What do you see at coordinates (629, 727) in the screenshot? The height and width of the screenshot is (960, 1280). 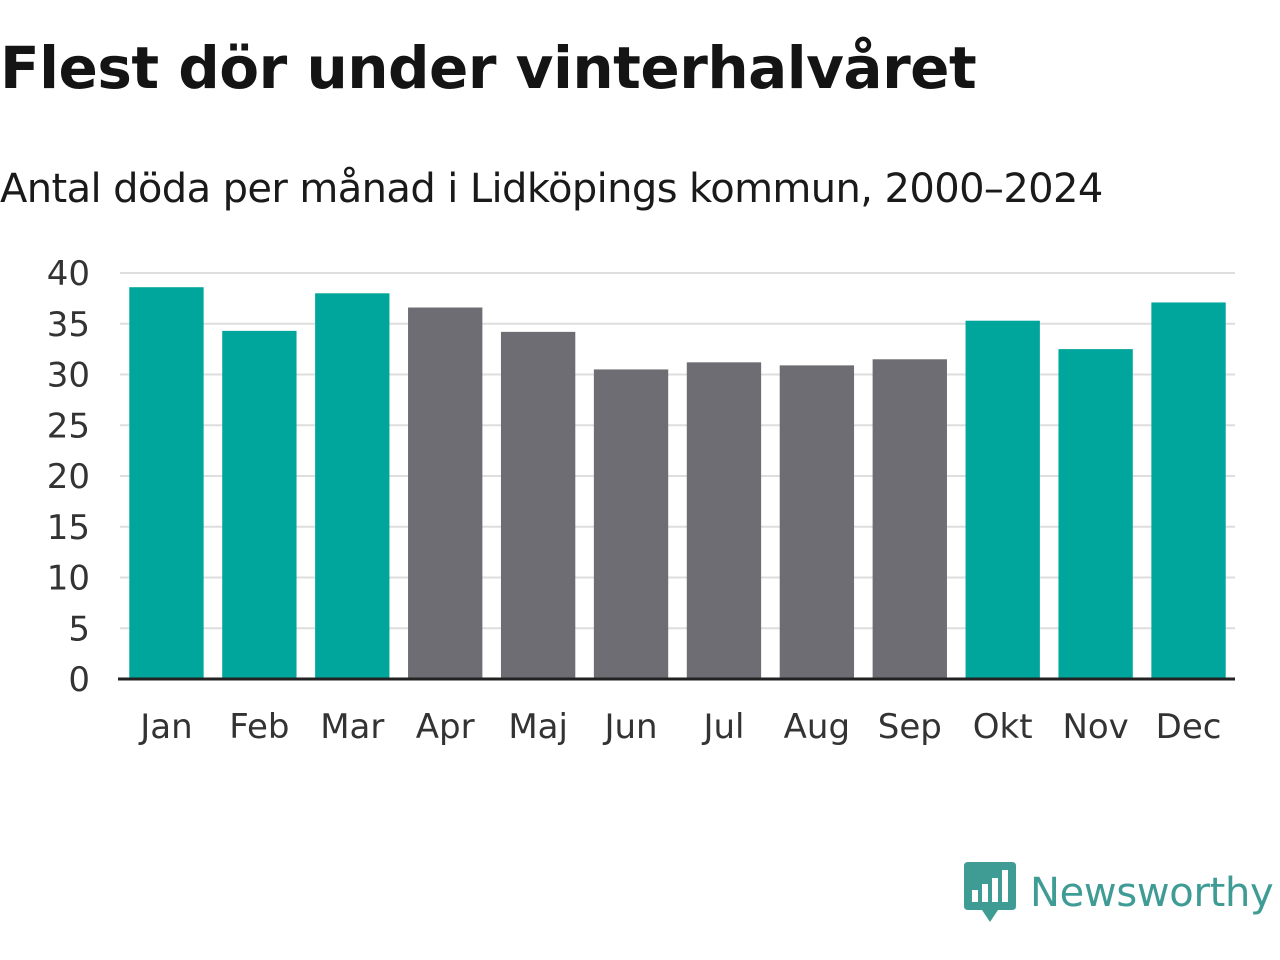 I see `x-tick-label: Jun` at bounding box center [629, 727].